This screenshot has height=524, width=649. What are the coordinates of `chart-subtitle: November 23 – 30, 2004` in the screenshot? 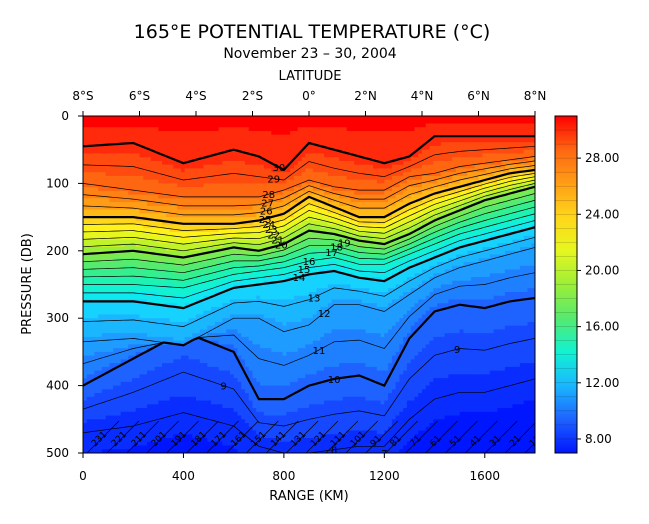 It's located at (309, 54).